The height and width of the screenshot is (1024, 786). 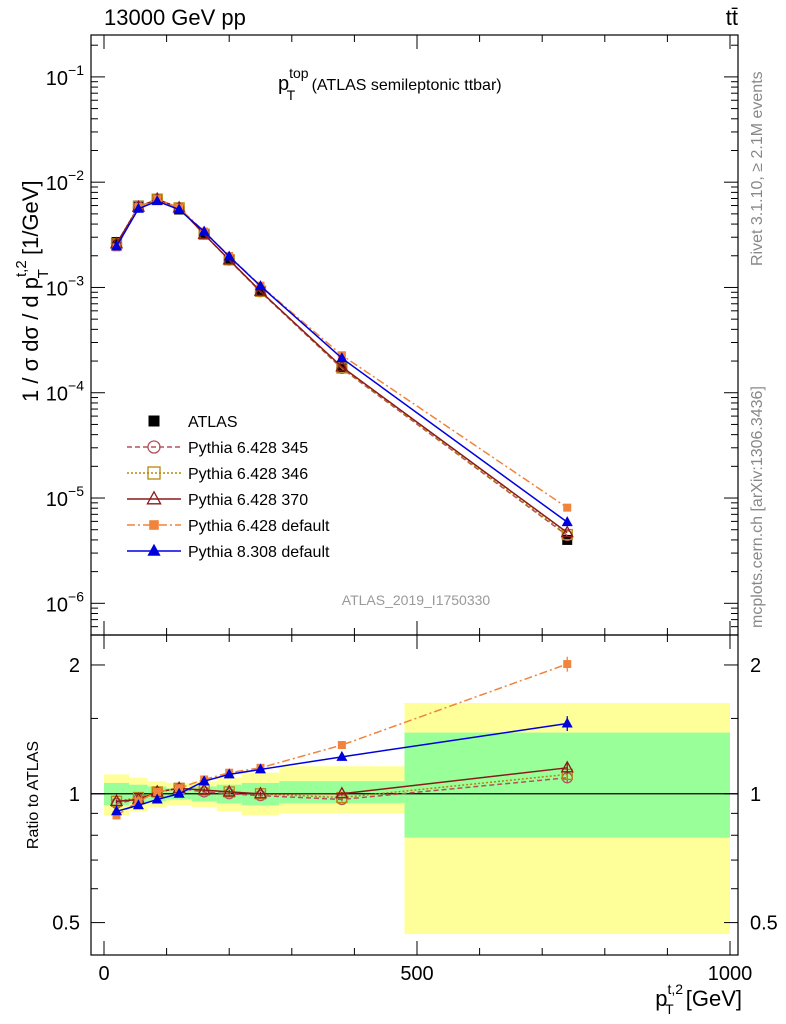 What do you see at coordinates (74, 795) in the screenshot?
I see `y-tick-label-ratio-1: 1` at bounding box center [74, 795].